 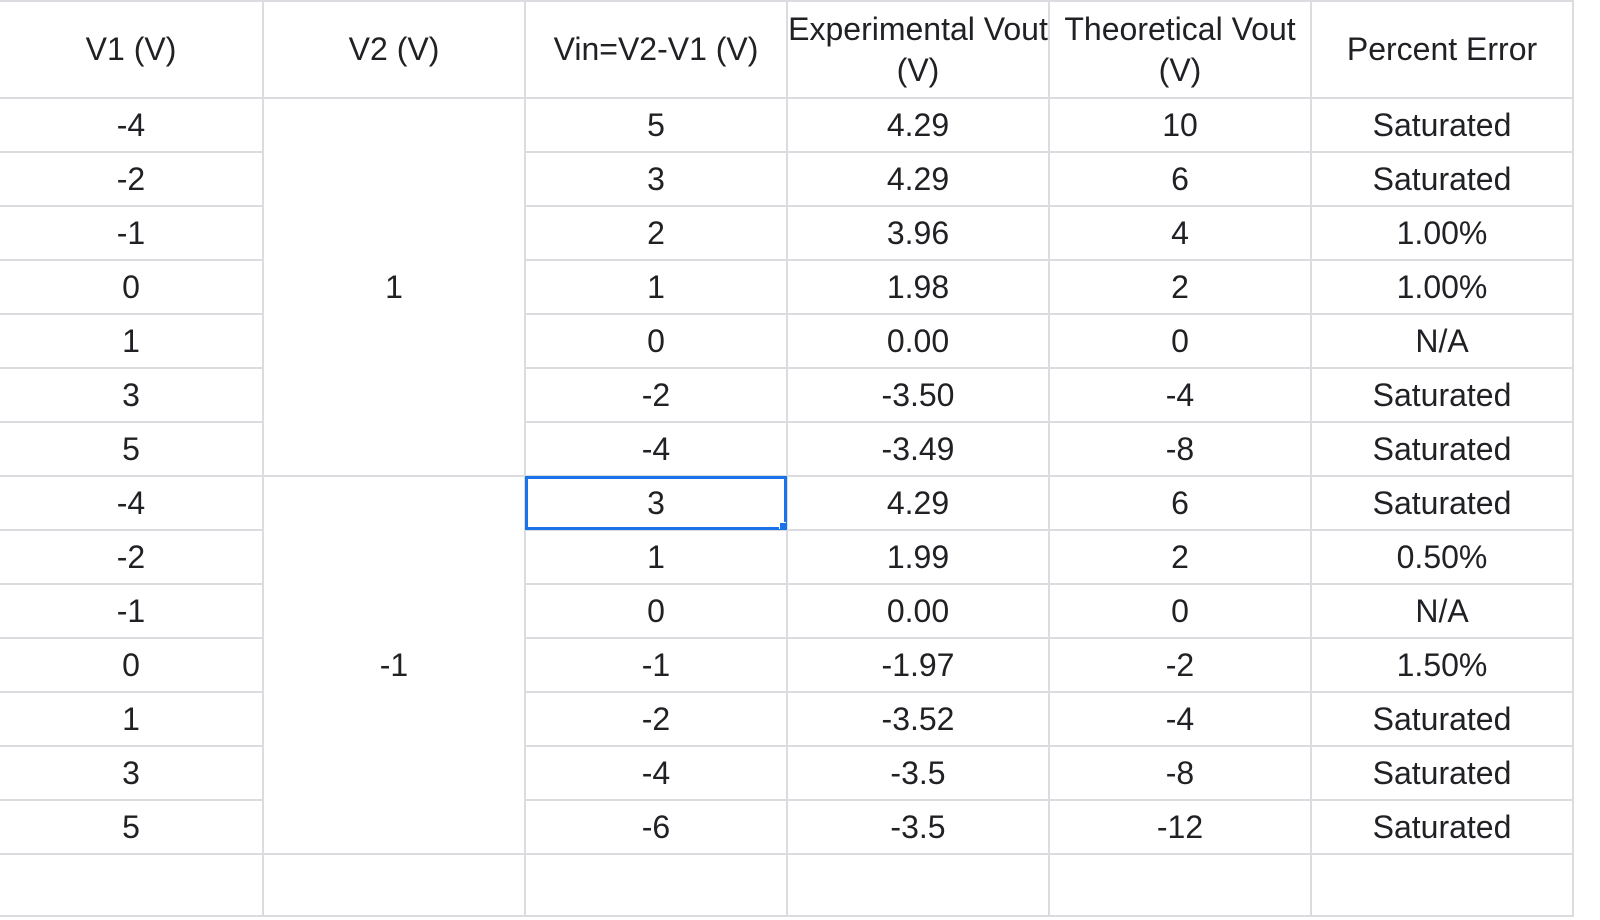 I want to click on cell-experimental-vout: 1.99, so click(x=918, y=557).